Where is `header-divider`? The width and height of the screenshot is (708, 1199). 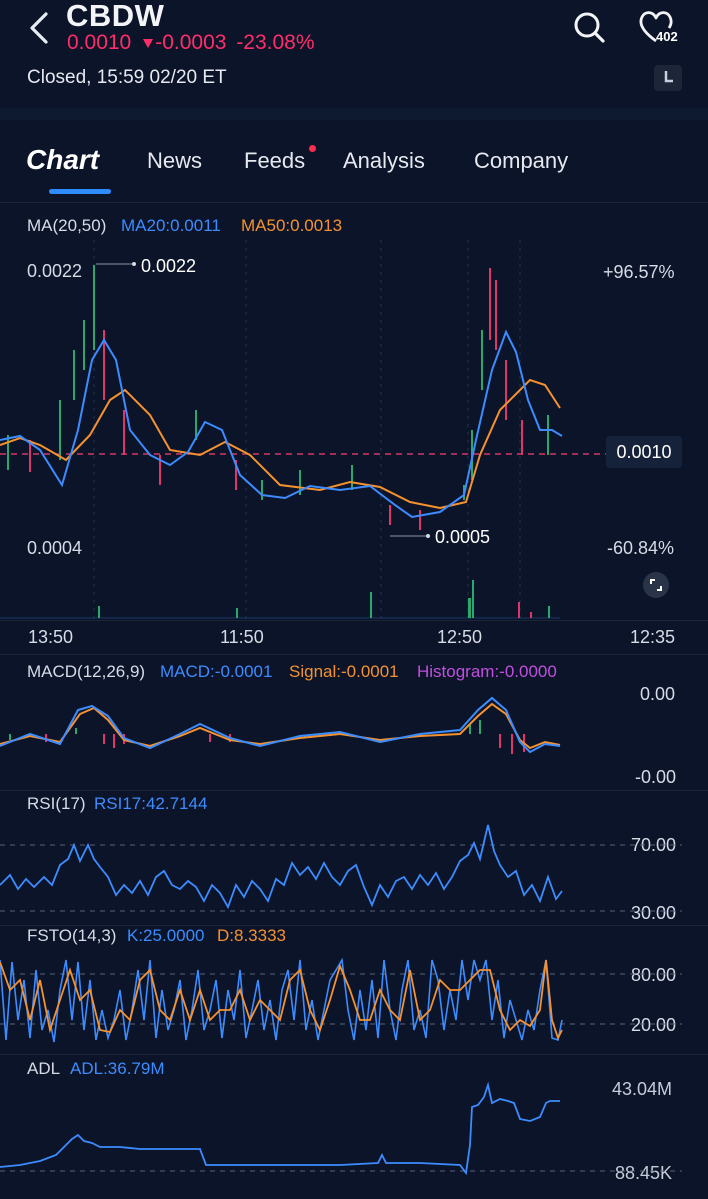 header-divider is located at coordinates (354, 114).